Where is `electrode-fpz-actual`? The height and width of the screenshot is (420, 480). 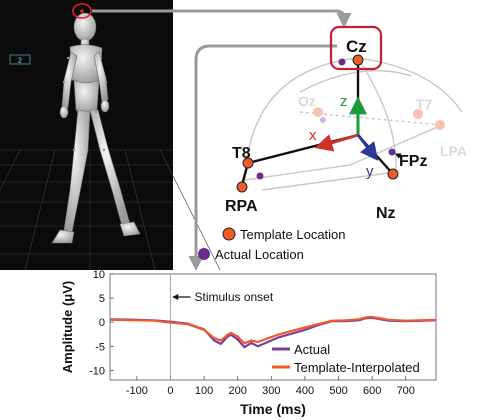 electrode-fpz-actual is located at coordinates (392, 152).